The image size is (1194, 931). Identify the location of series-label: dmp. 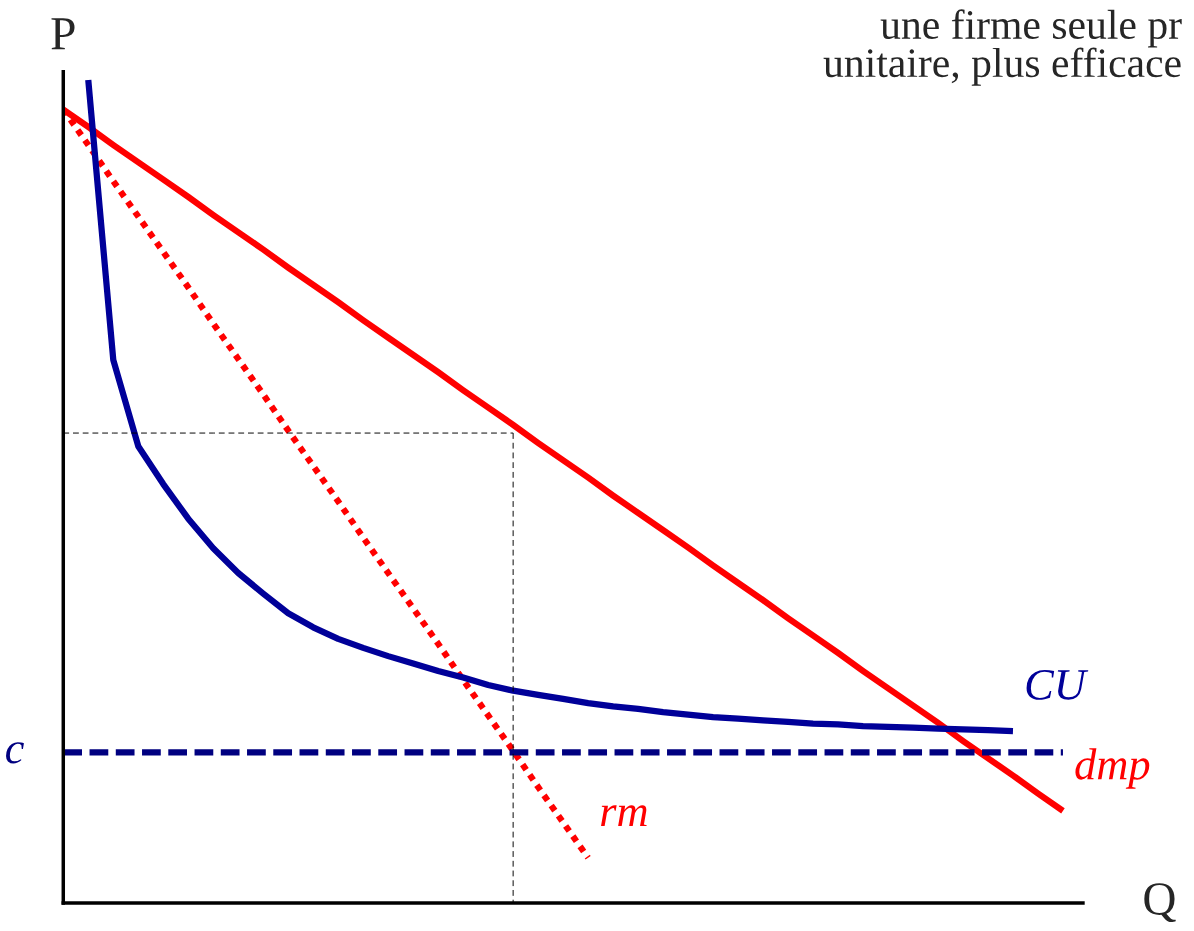
(1112, 768).